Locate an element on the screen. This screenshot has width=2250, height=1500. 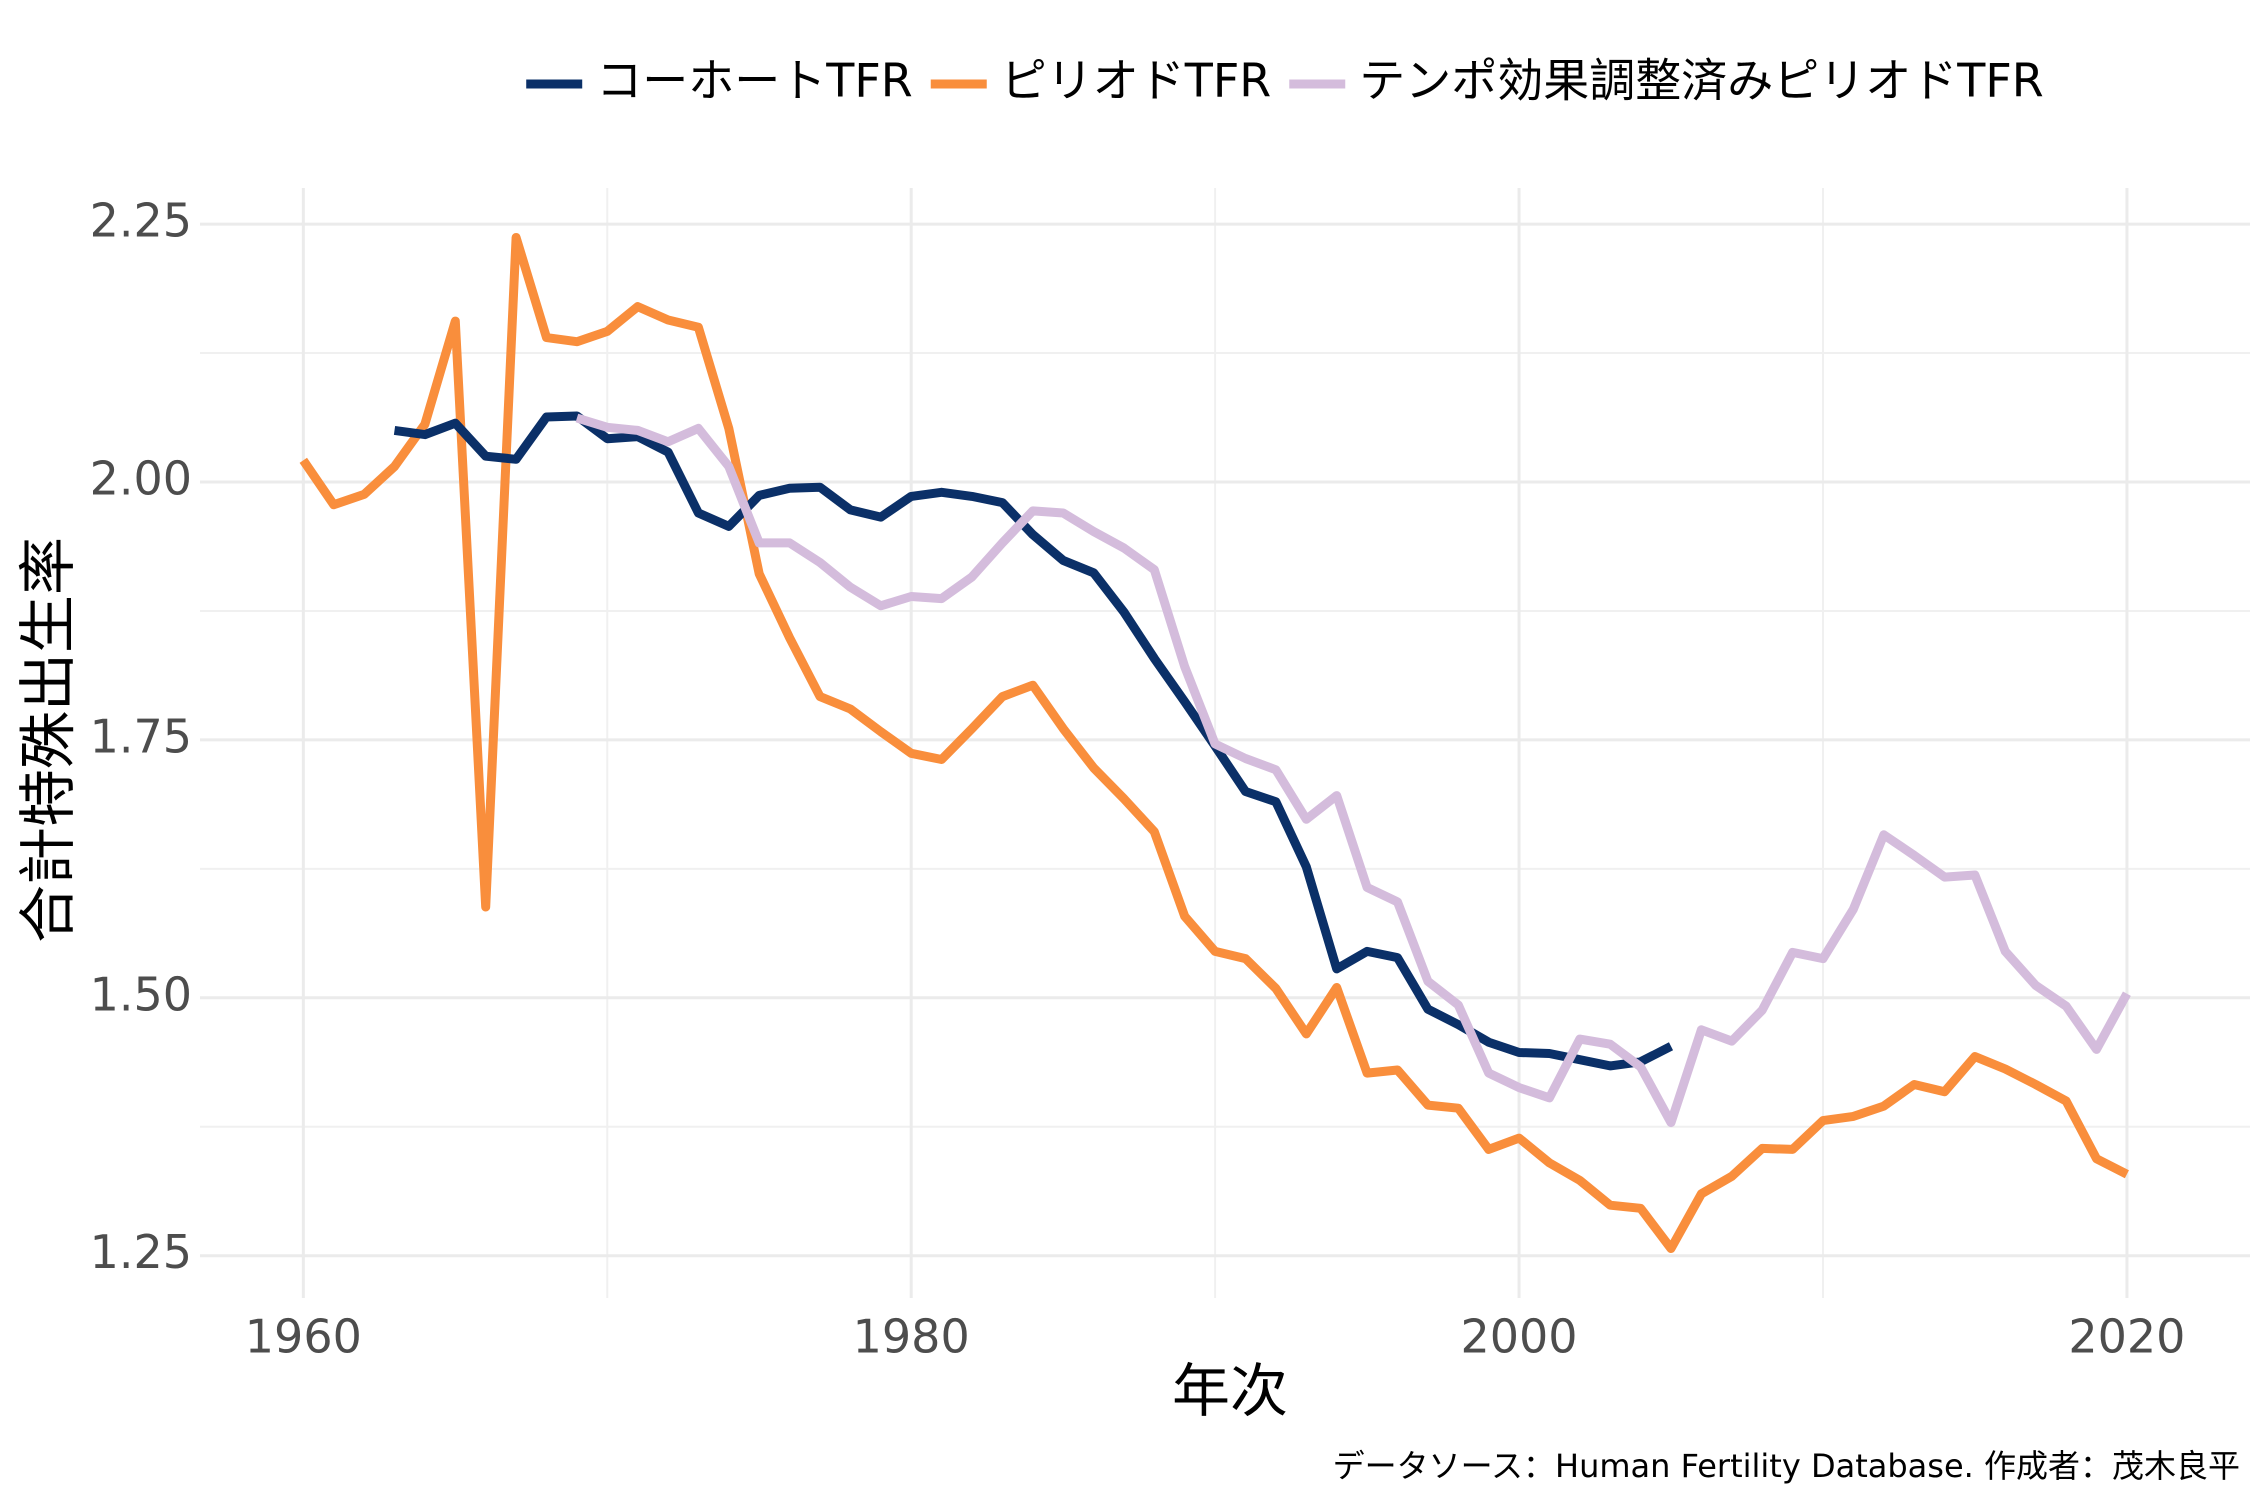
x-tick-label: 2000 is located at coordinates (1519, 1337).